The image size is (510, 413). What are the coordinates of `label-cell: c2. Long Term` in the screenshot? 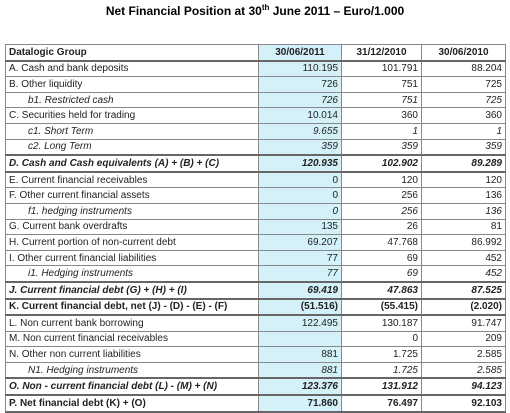 It's located at (132, 147).